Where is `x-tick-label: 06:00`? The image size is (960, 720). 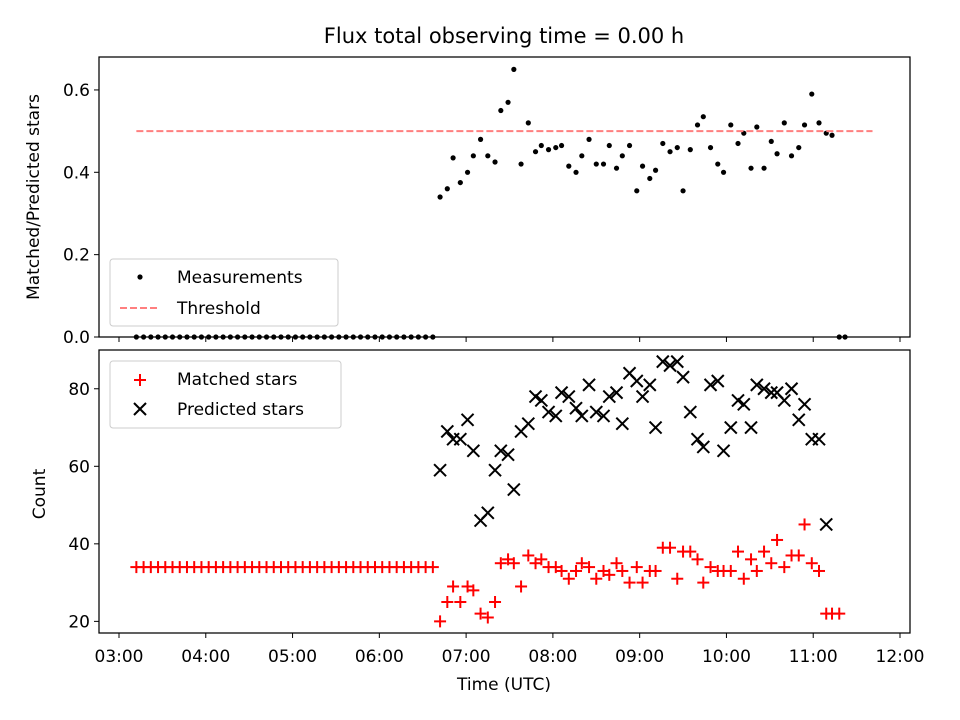
x-tick-label: 06:00 is located at coordinates (379, 657).